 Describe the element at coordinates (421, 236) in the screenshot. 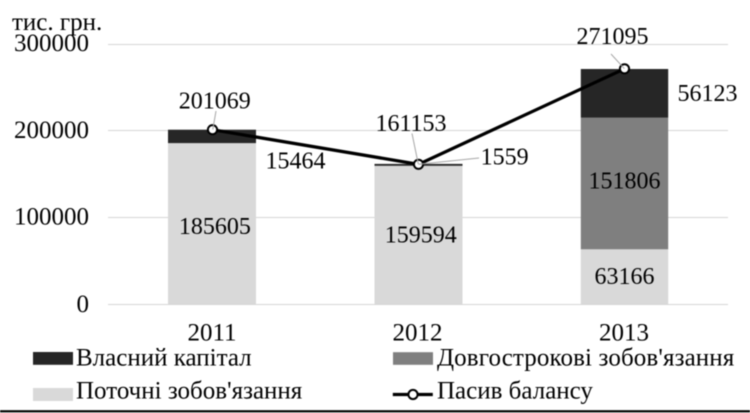

I see `svg-text: 159594` at that location.